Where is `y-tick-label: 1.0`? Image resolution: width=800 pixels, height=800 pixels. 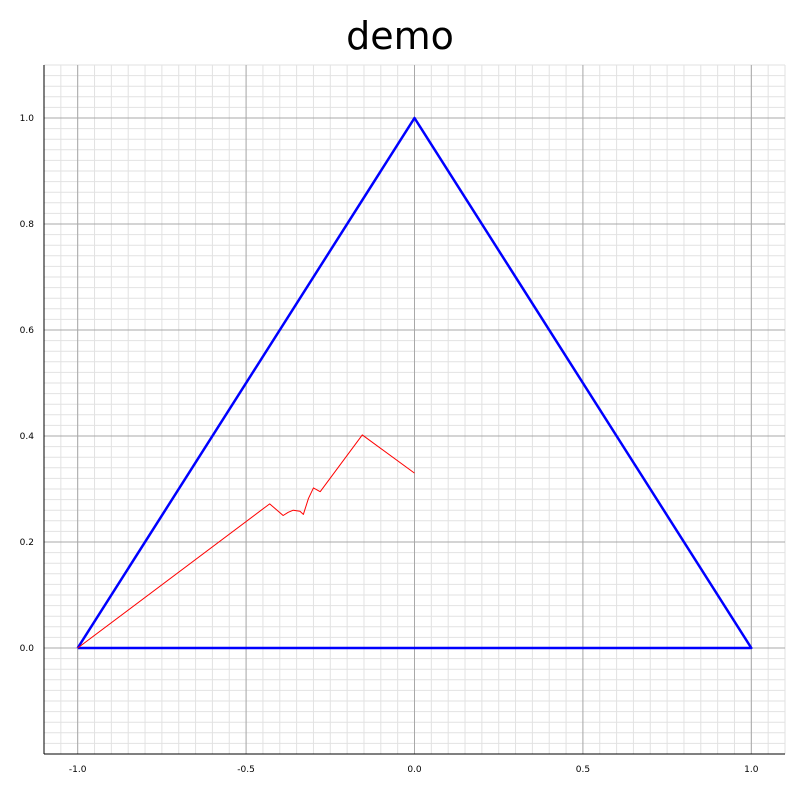 y-tick-label: 1.0 is located at coordinates (27, 119).